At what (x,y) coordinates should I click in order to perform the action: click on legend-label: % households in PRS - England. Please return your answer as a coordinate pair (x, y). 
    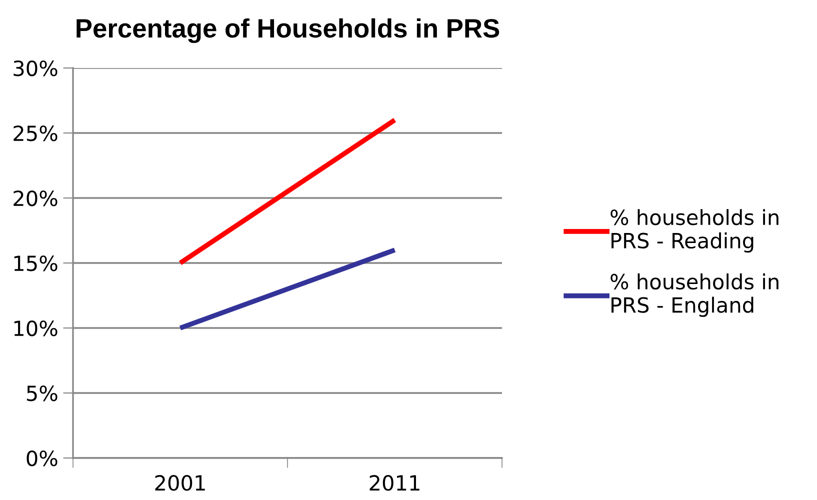
    Looking at the image, I should click on (694, 295).